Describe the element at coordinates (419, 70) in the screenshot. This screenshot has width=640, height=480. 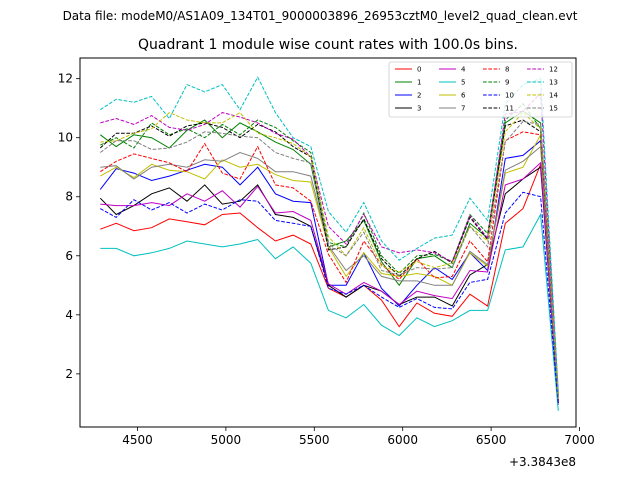
I see `legend-label-0: 0` at that location.